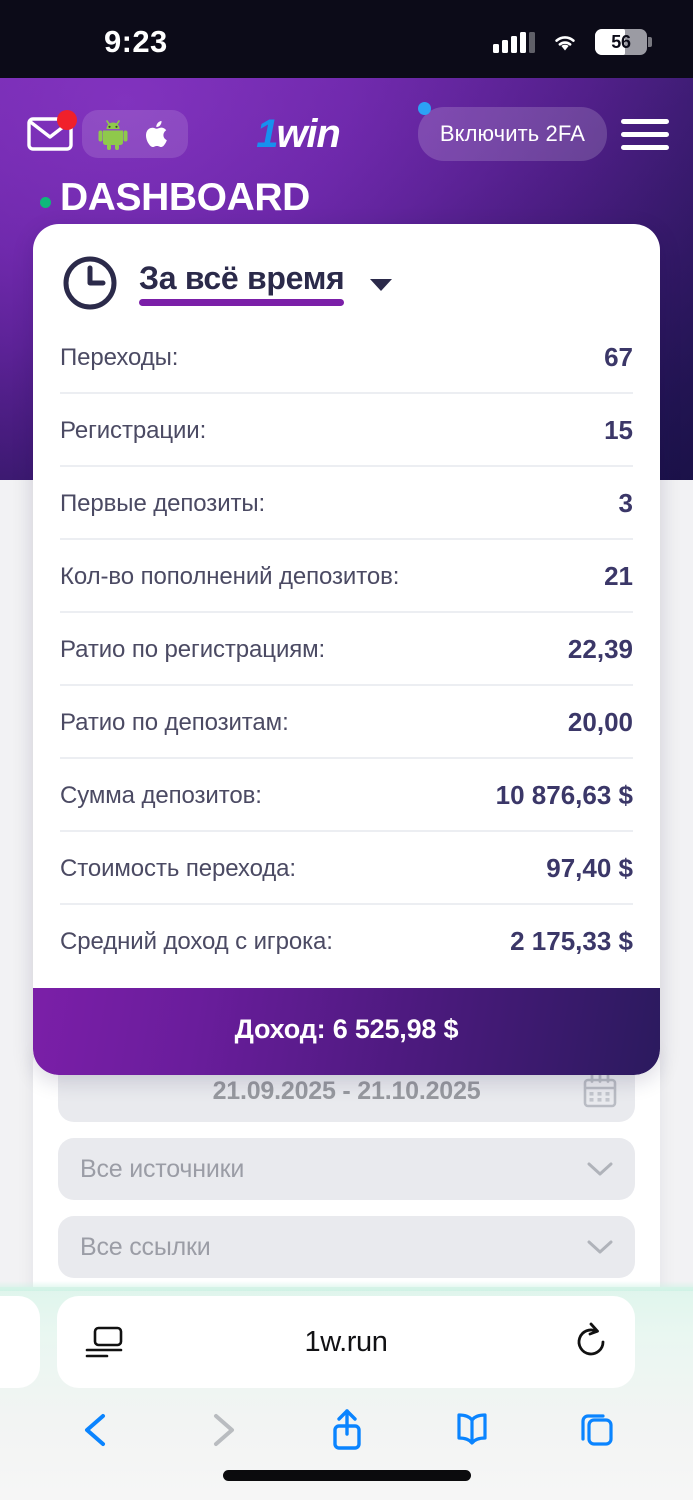  Describe the element at coordinates (512, 134) in the screenshot. I see `enable-2fa-button: Включить 2FA` at that location.